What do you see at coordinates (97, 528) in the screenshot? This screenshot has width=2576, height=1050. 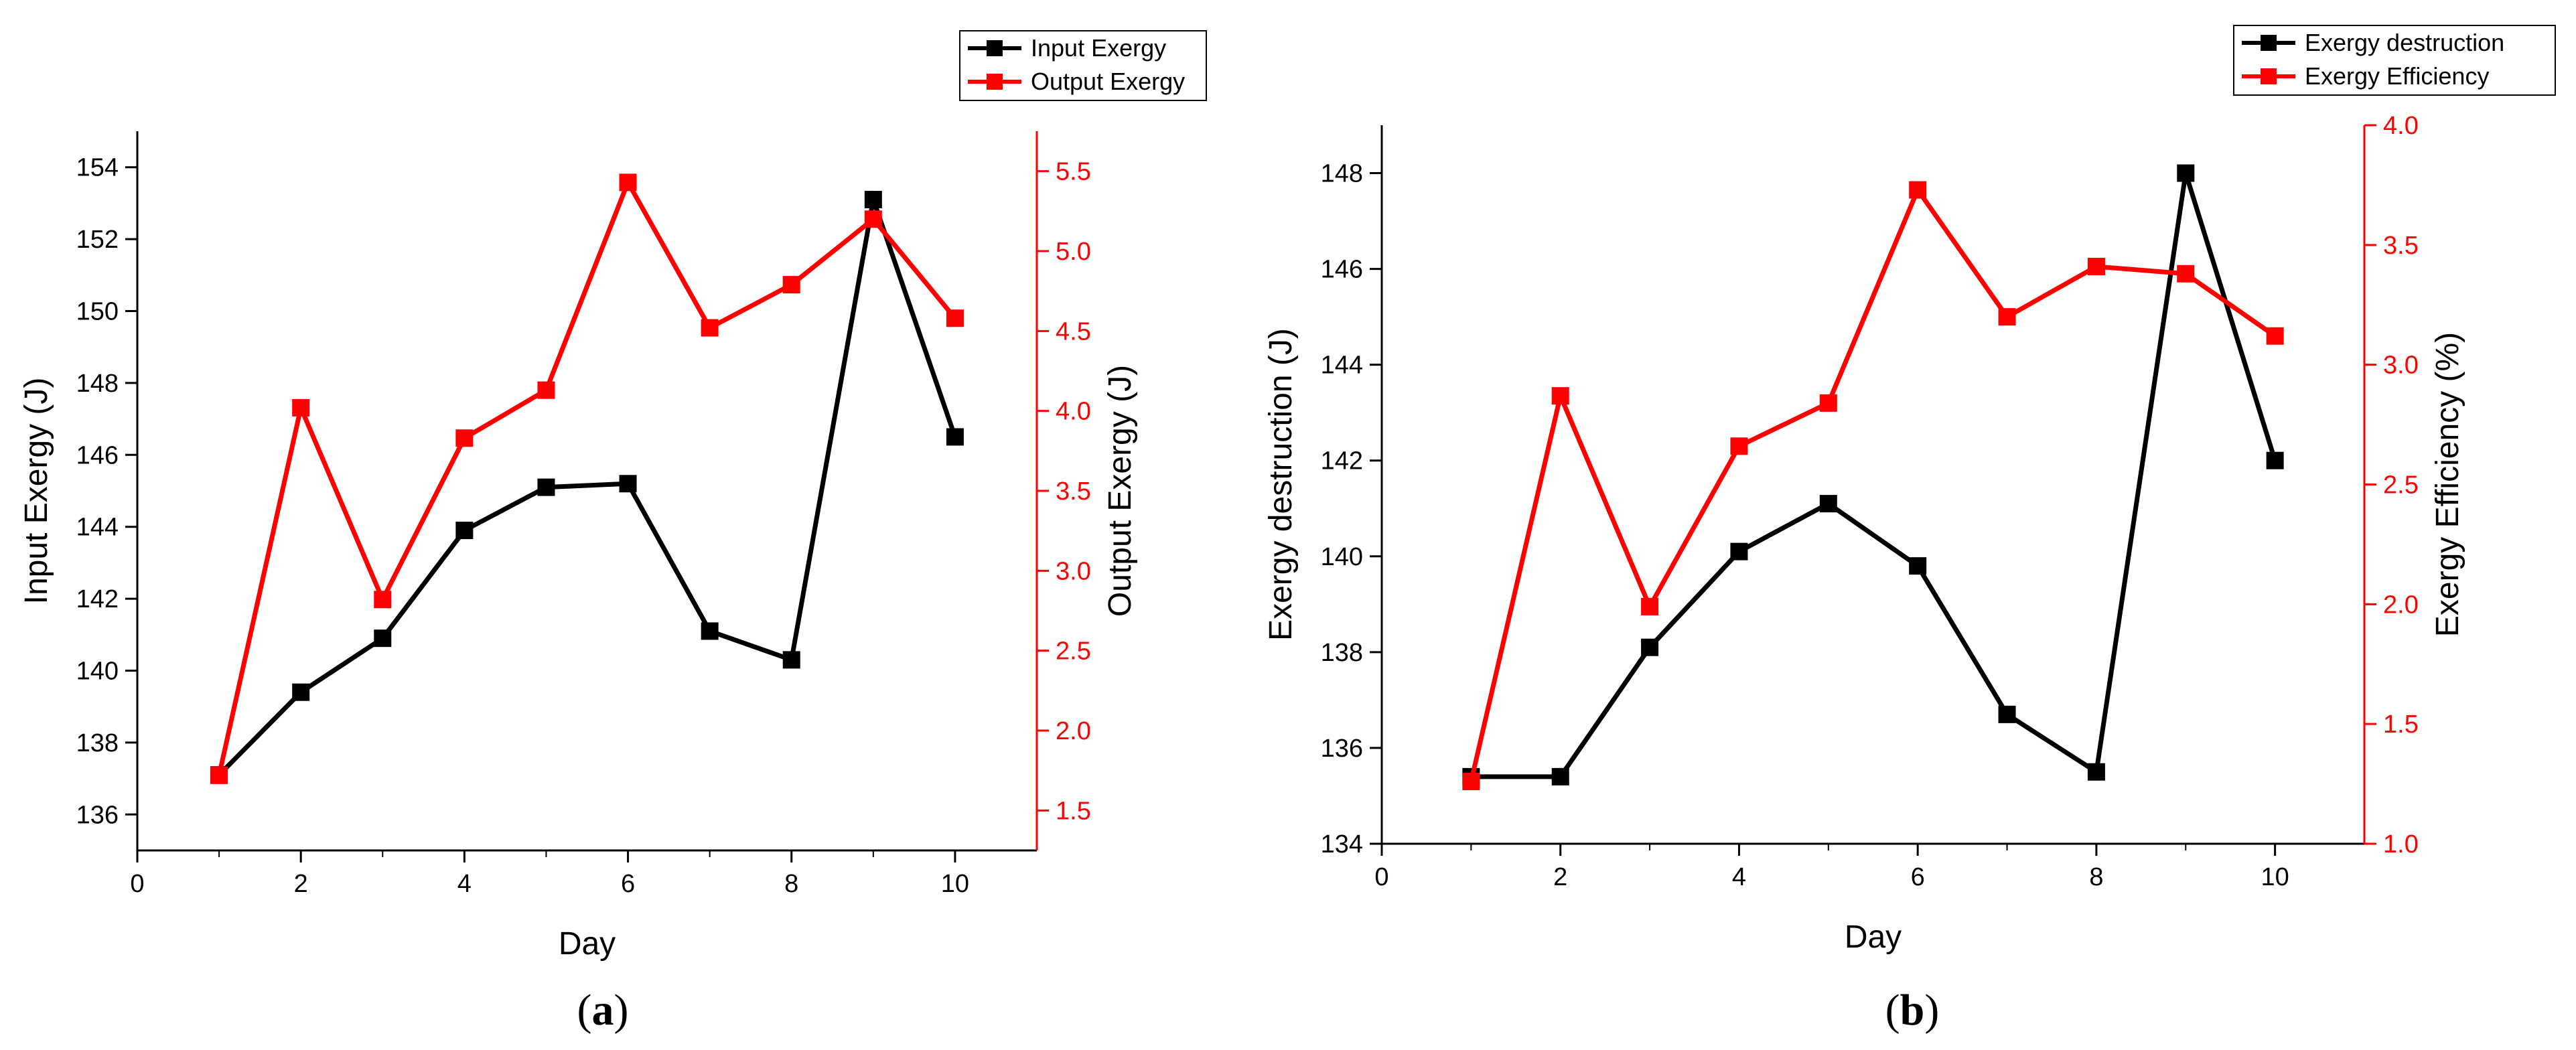 I see `left-y-tick-label: 144` at bounding box center [97, 528].